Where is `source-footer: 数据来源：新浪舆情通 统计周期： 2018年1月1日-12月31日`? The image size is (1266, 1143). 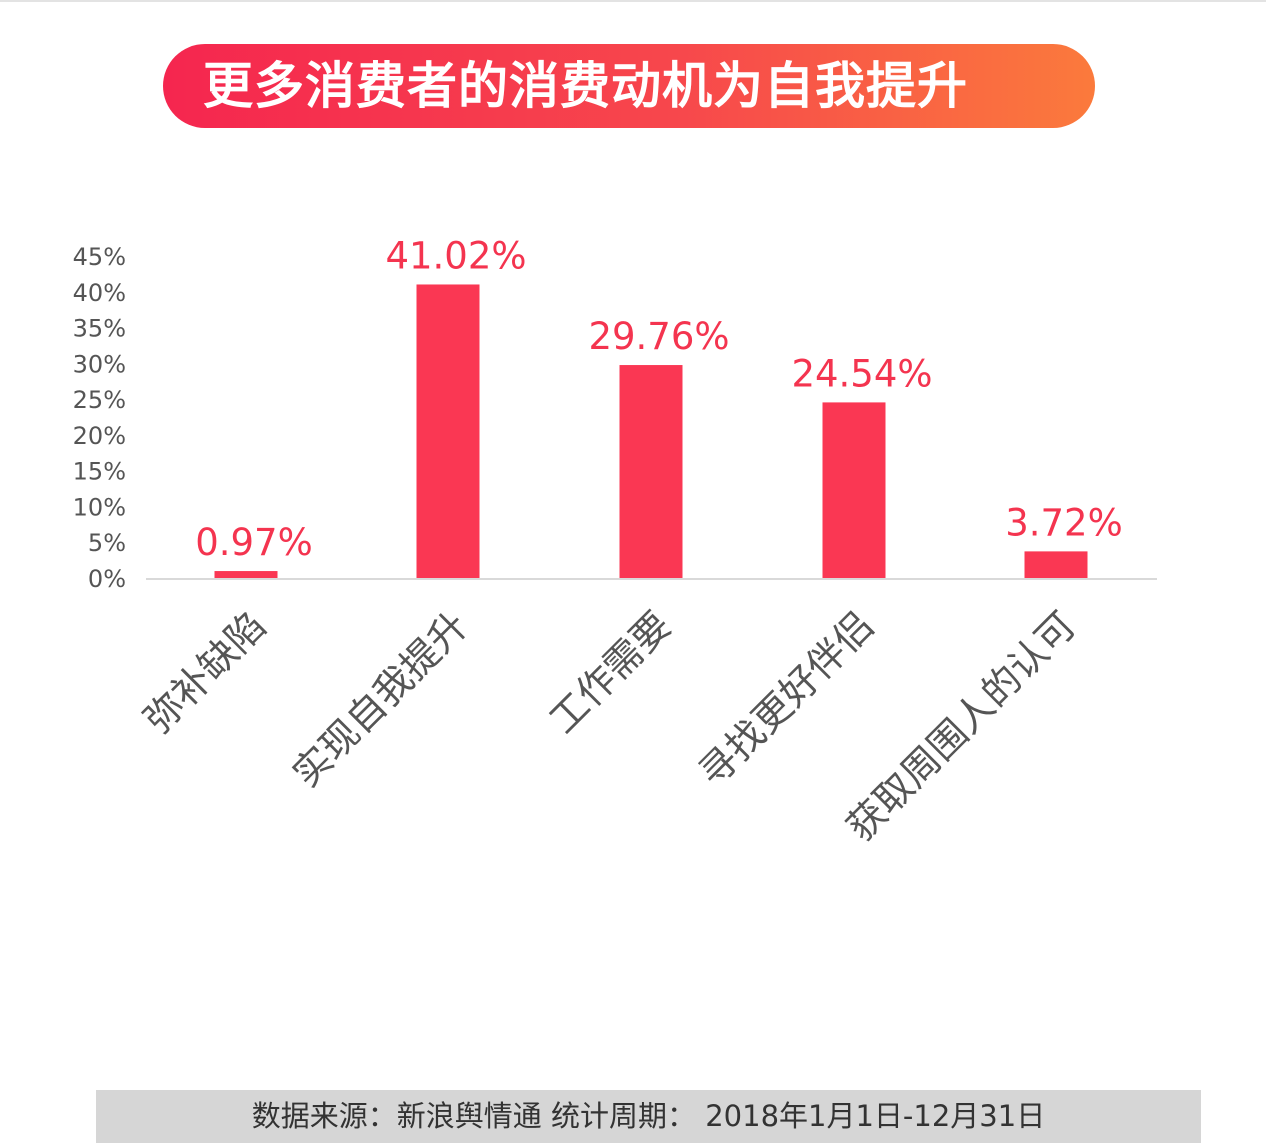
source-footer: 数据来源：新浪舆情通 统计周期： 2018年1月1日-12月31日 is located at coordinates (648, 1116).